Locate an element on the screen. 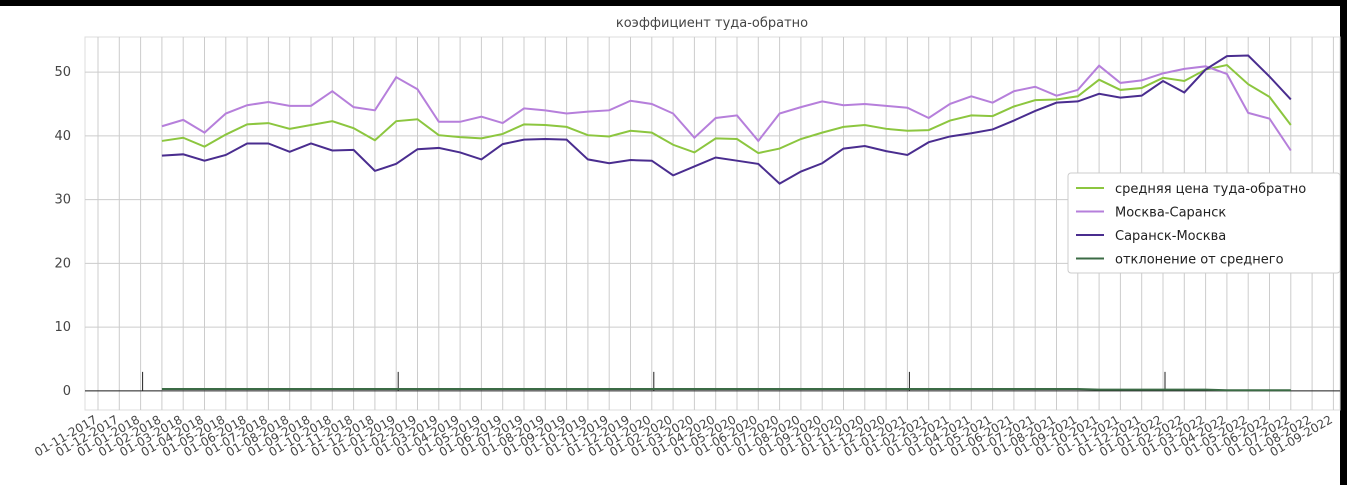  y-tick-label: 40 is located at coordinates (62, 136).